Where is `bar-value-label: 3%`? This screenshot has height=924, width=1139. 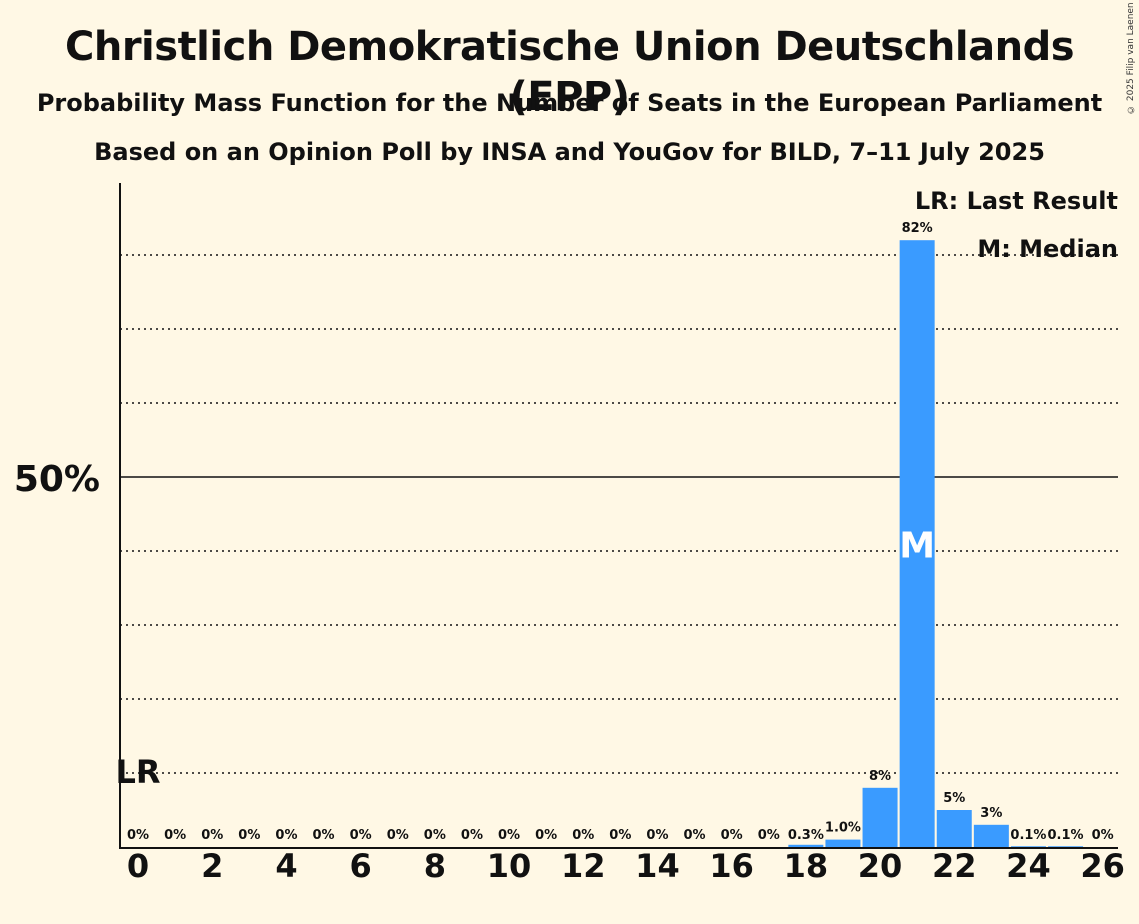 bar-value-label: 3% is located at coordinates (991, 813).